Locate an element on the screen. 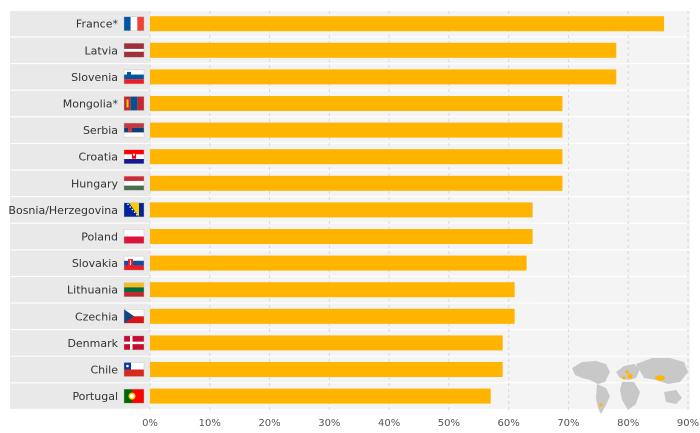 The image size is (700, 433). flag-lithuania-icon is located at coordinates (134, 289).